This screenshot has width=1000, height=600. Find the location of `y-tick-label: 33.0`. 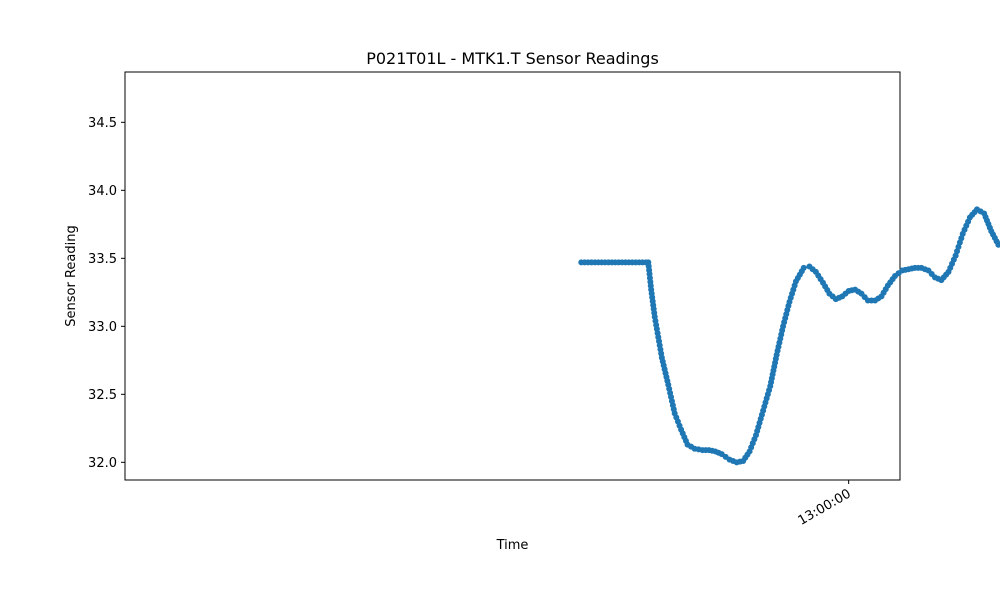

y-tick-label: 33.0 is located at coordinates (102, 327).